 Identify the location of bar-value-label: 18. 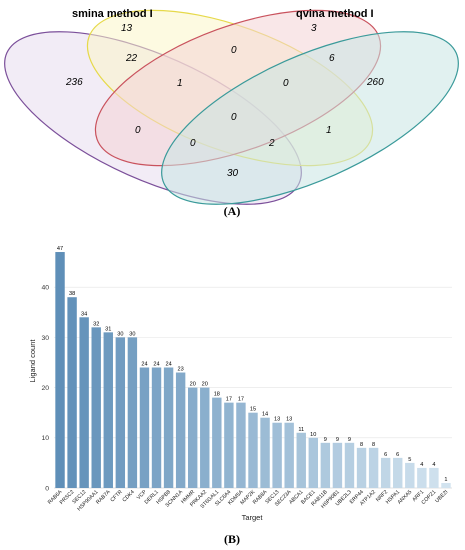
(217, 395).